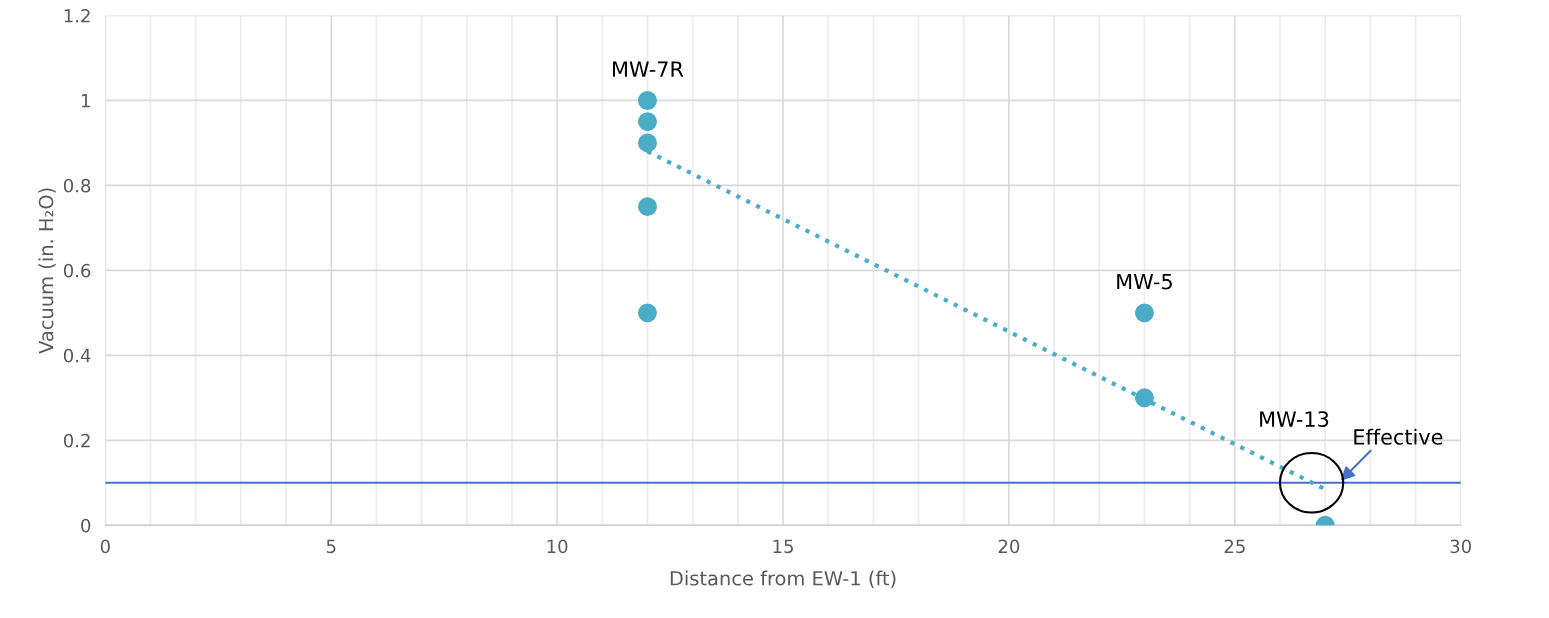  Describe the element at coordinates (1234, 546) in the screenshot. I see `x-tick-label: 25` at that location.